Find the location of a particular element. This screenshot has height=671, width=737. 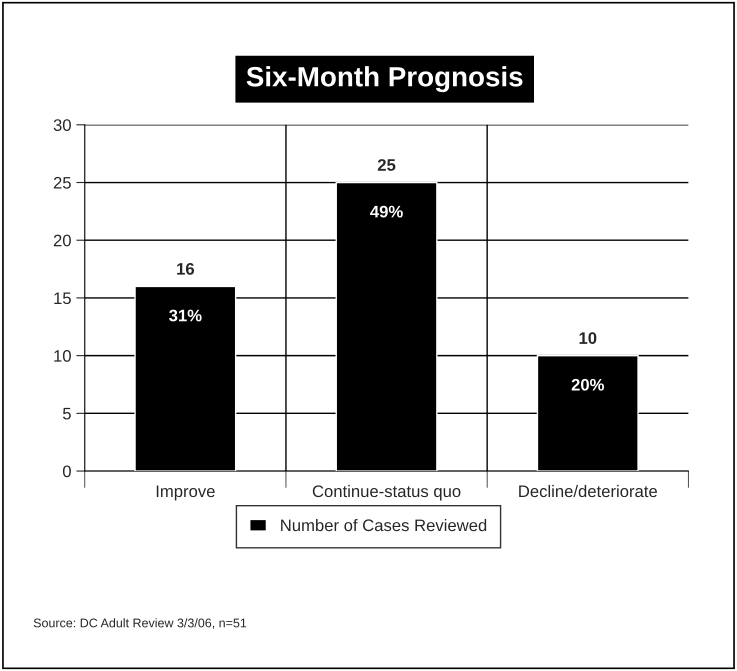

y-tick-label: 30 is located at coordinates (62, 125).